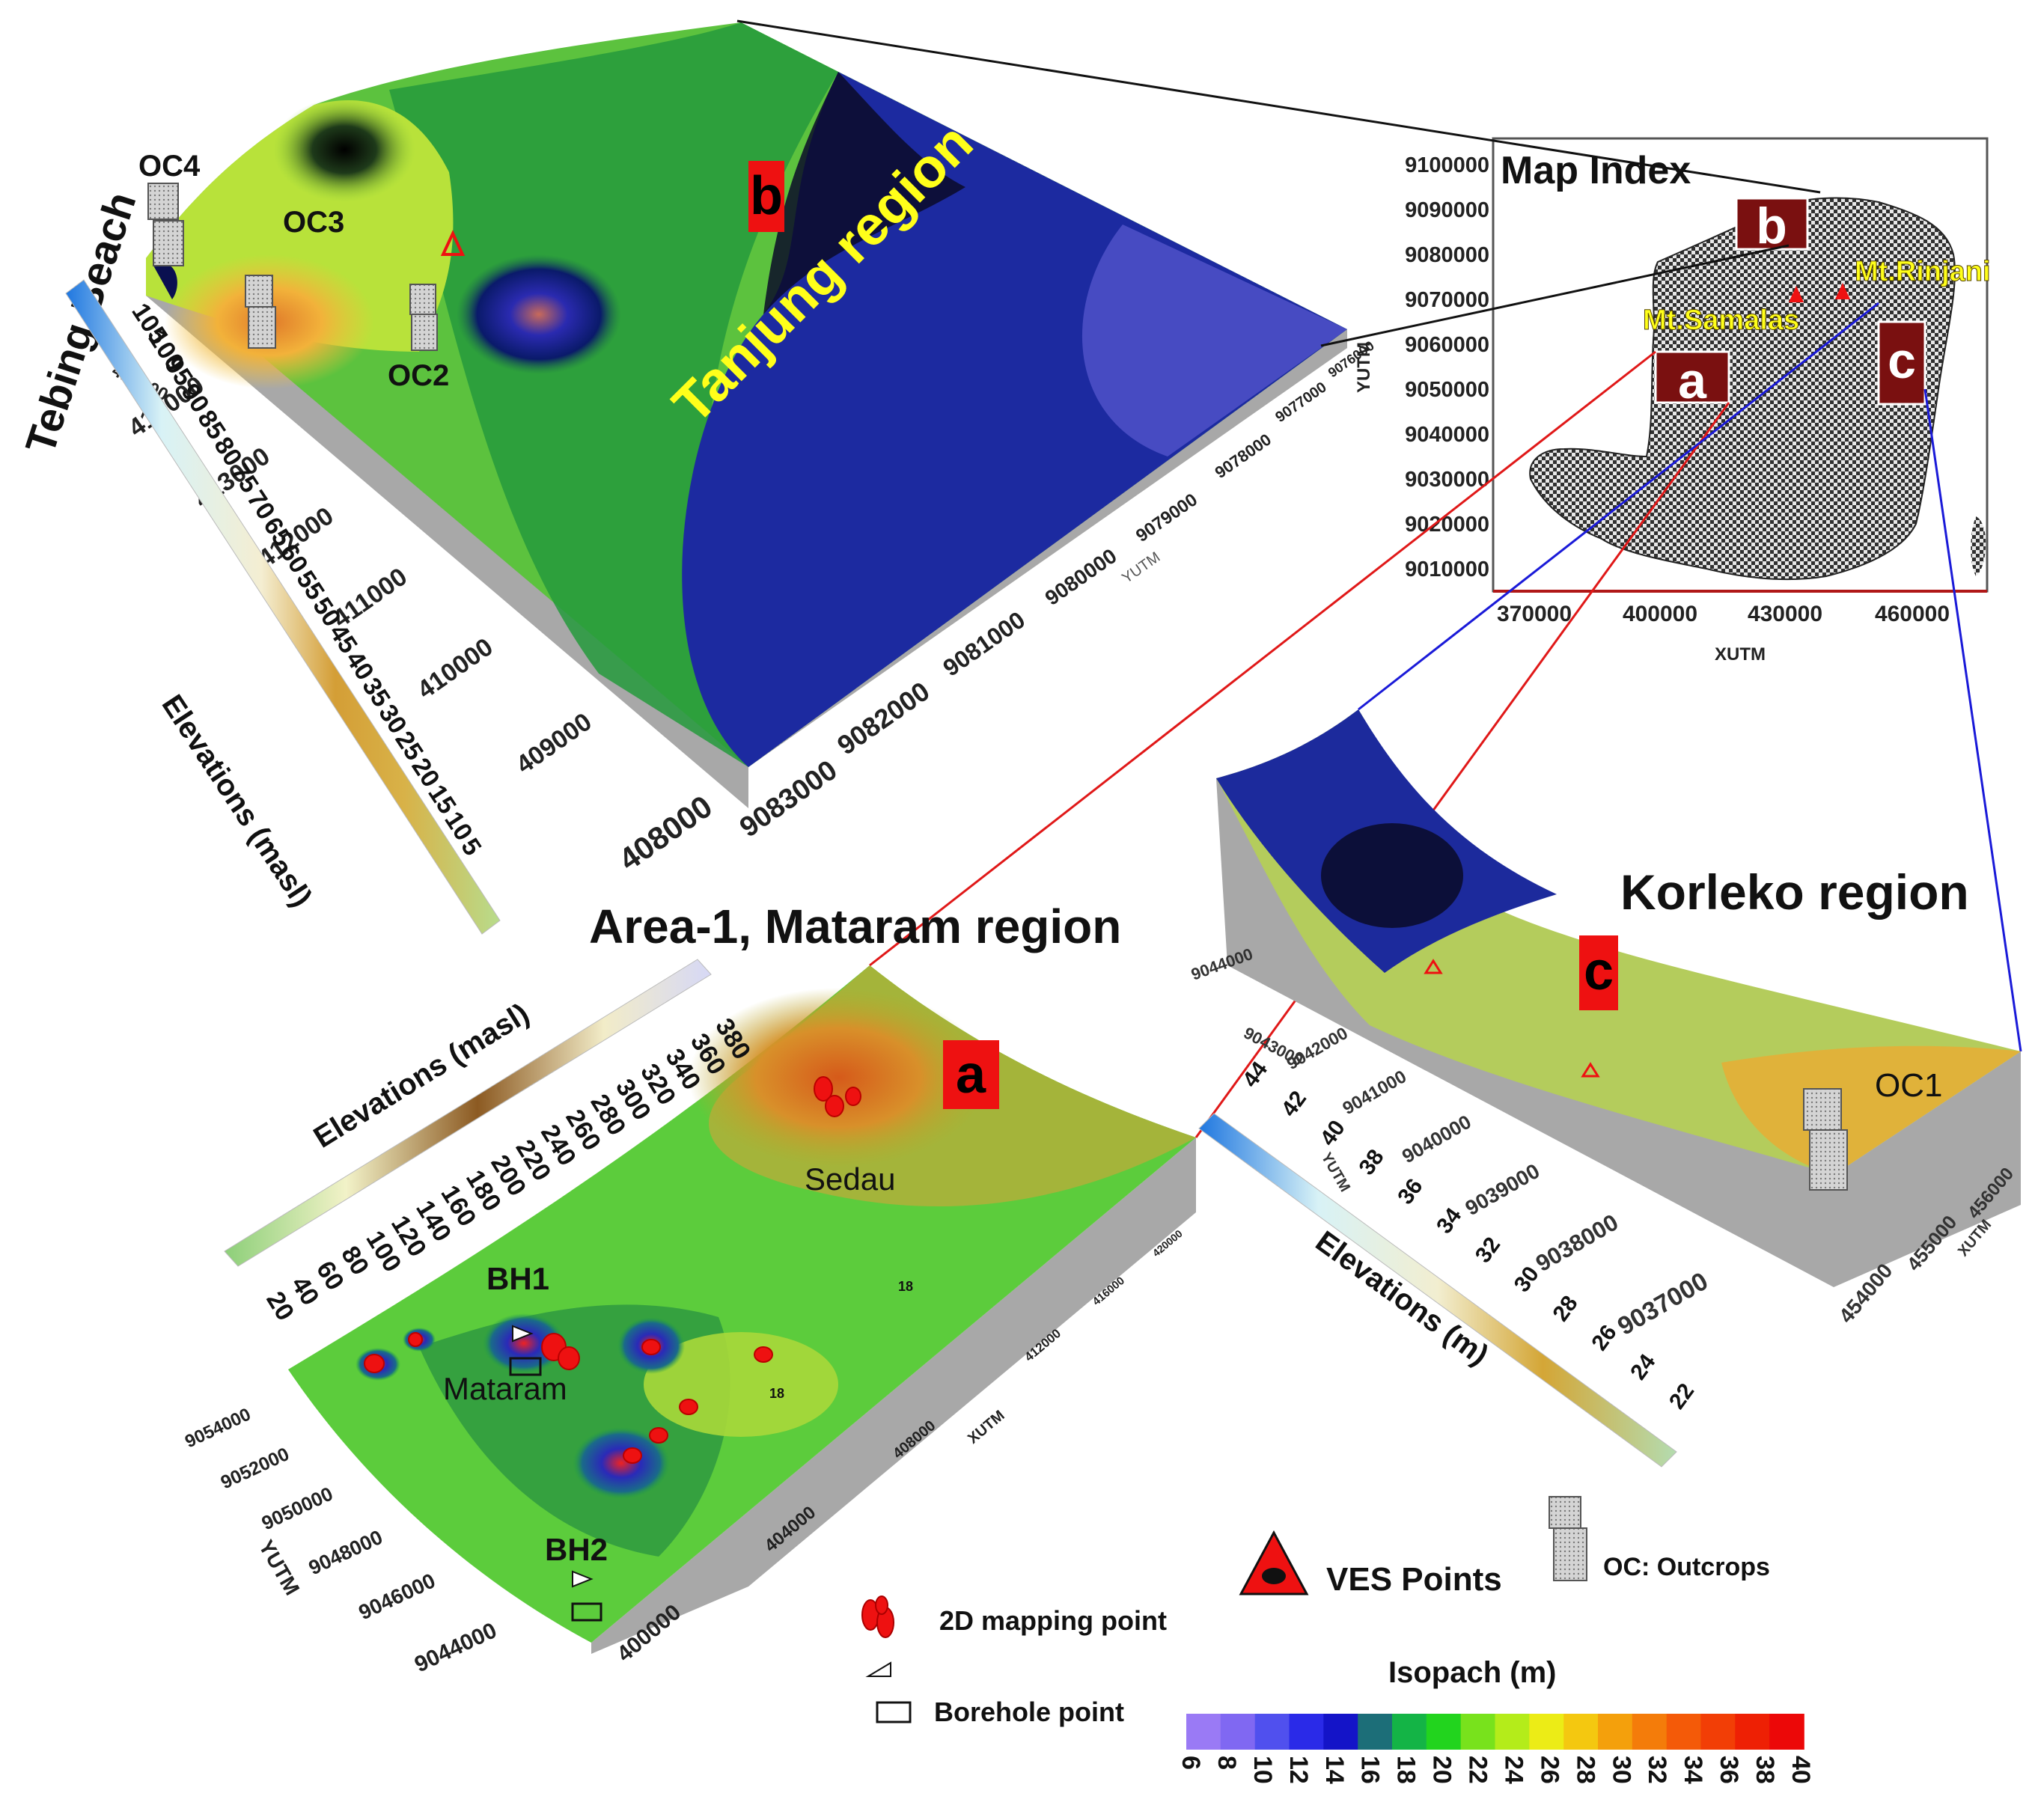 This screenshot has height=1820, width=2035. Describe the element at coordinates (838, 1077) in the screenshot. I see `panel-a-sedau-hill` at that location.